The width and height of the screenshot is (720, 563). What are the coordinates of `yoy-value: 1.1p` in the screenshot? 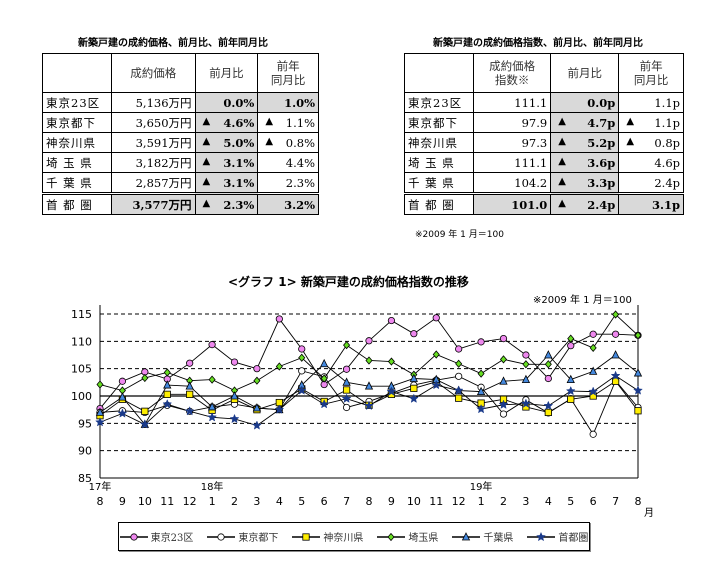 It's located at (667, 122).